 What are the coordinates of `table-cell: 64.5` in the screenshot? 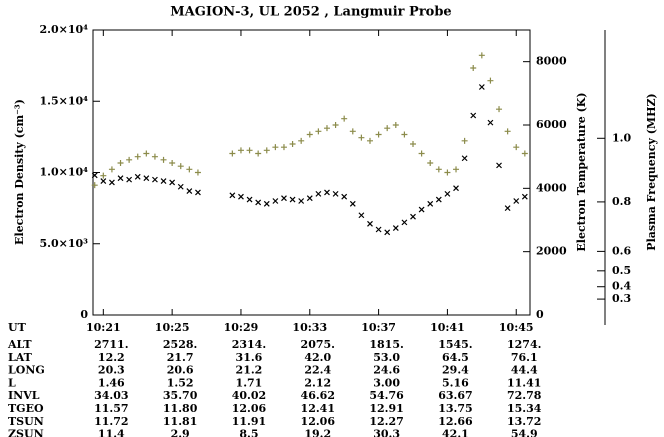 It's located at (455, 357).